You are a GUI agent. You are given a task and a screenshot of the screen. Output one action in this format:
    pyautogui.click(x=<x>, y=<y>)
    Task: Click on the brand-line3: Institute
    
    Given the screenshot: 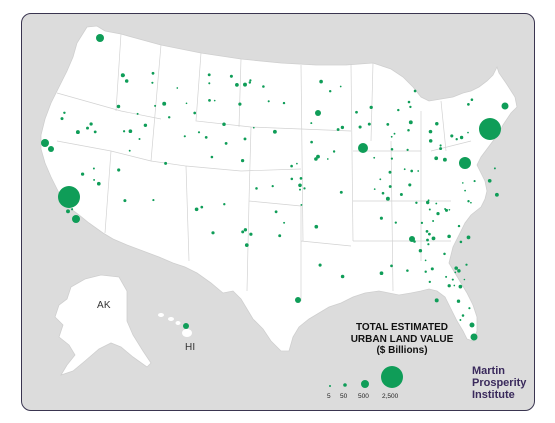 What is the action you would take?
    pyautogui.click(x=493, y=395)
    